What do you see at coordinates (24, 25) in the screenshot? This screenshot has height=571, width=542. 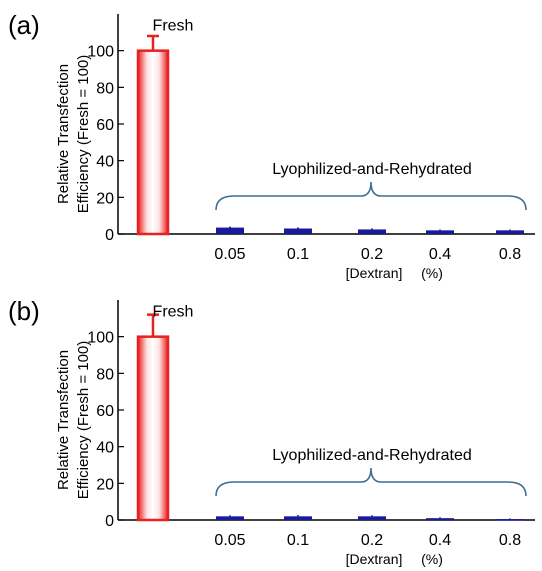 I see `panel-label: (a)` at bounding box center [24, 25].